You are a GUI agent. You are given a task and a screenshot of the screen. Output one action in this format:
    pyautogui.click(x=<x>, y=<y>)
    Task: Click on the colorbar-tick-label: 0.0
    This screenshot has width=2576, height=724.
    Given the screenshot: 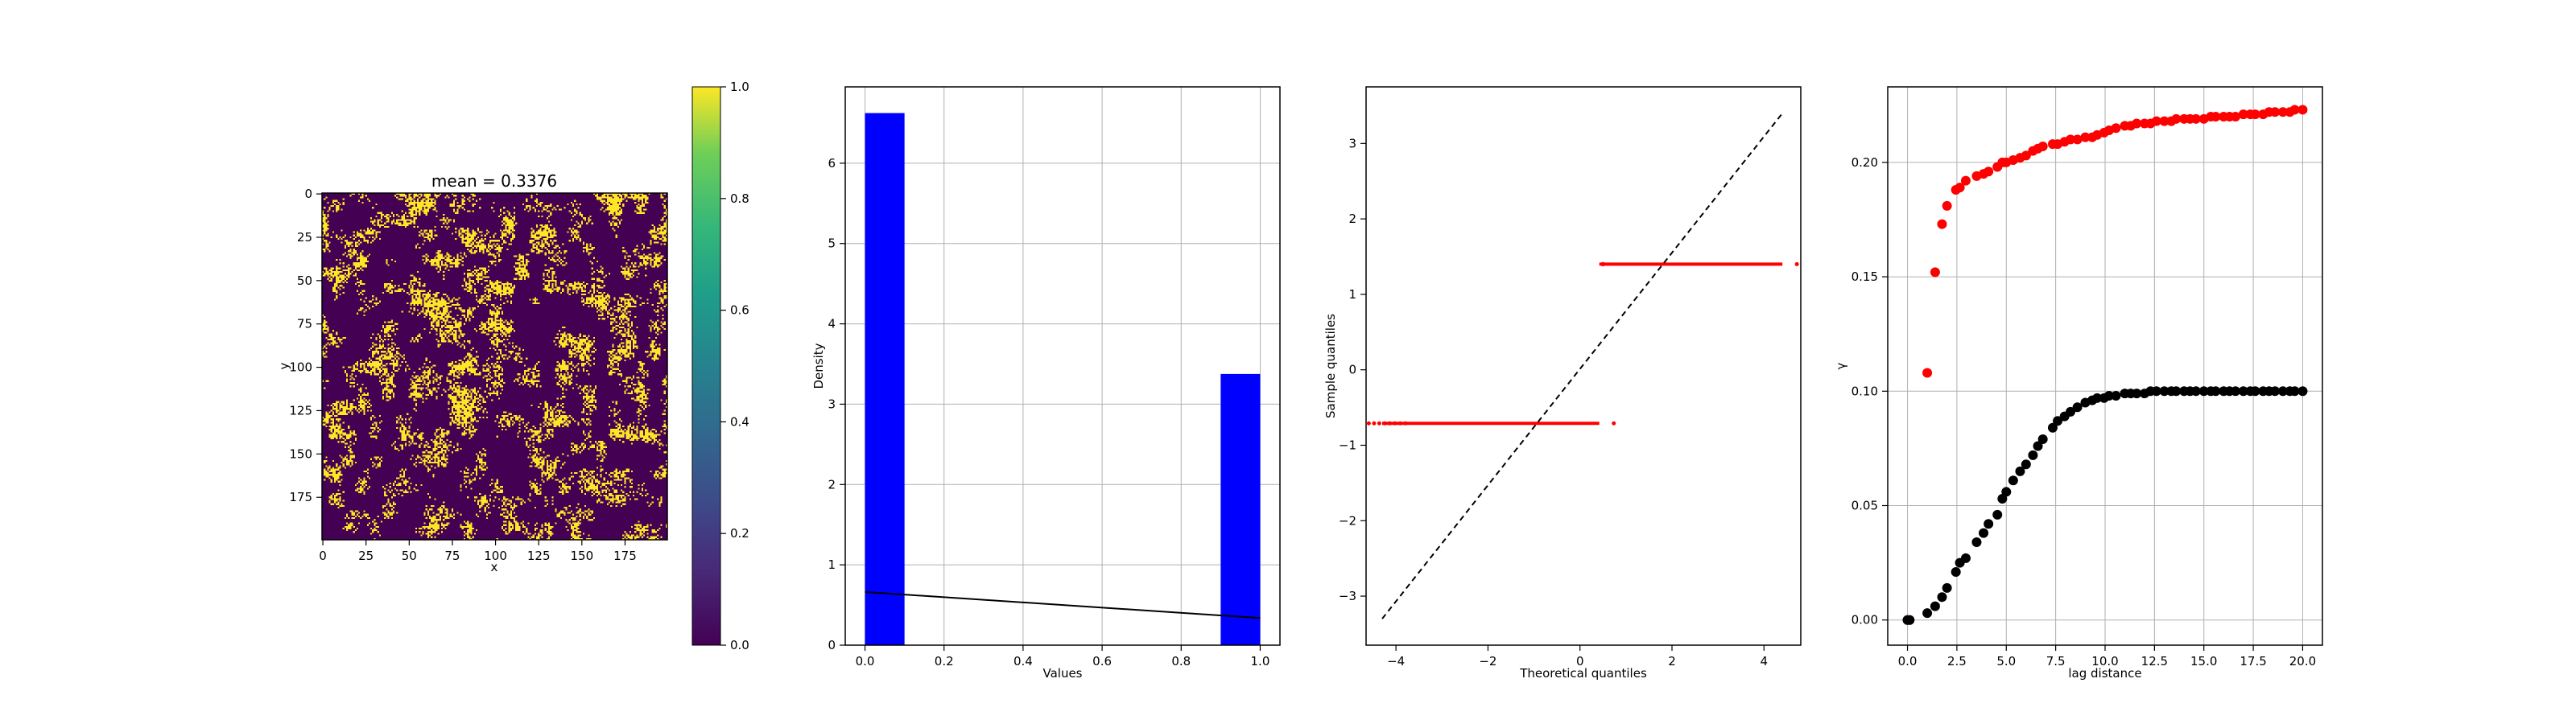 What is the action you would take?
    pyautogui.click(x=739, y=645)
    